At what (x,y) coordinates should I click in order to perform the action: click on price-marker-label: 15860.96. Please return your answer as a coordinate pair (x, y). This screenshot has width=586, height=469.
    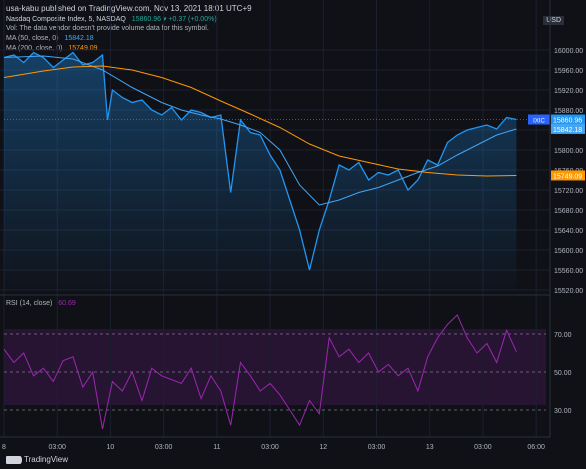
    Looking at the image, I should click on (567, 121).